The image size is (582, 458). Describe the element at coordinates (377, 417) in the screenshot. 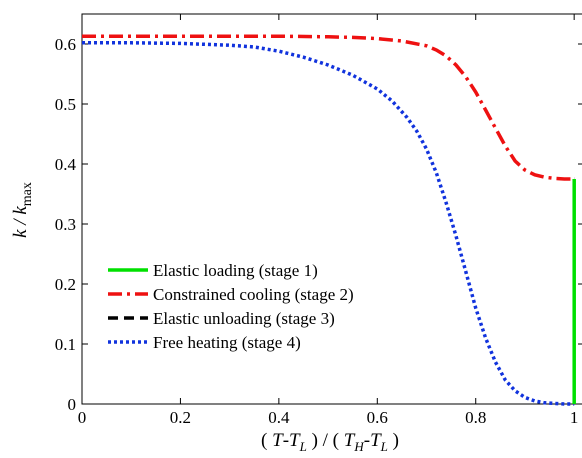

I see `x-tick-label: 0.6` at that location.